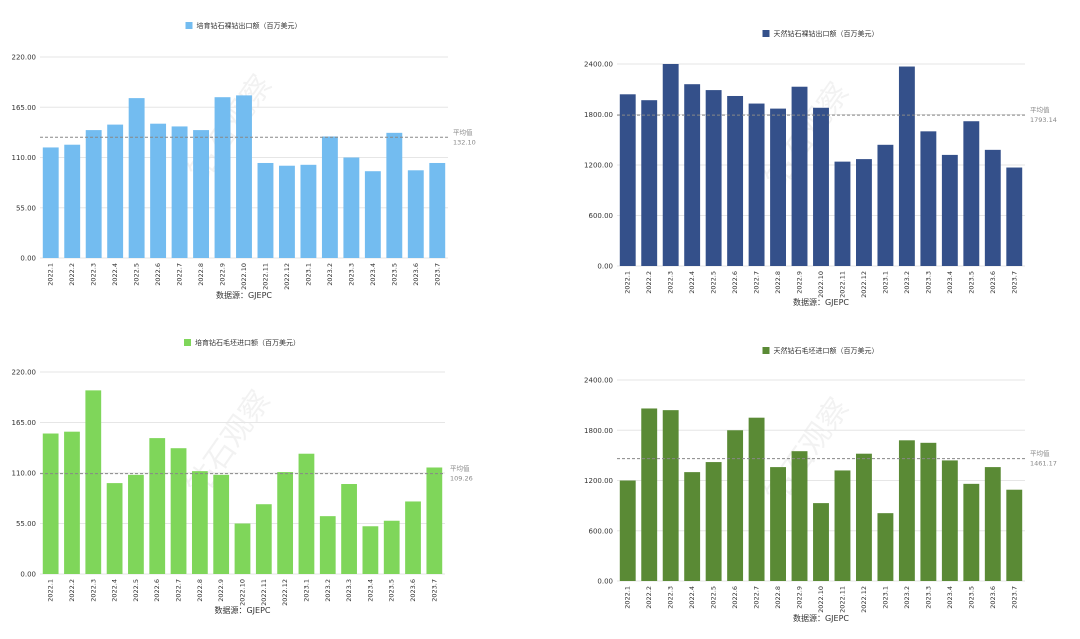 The image size is (1080, 639). Describe the element at coordinates (713, 521) in the screenshot. I see `bar-2022.5` at that location.